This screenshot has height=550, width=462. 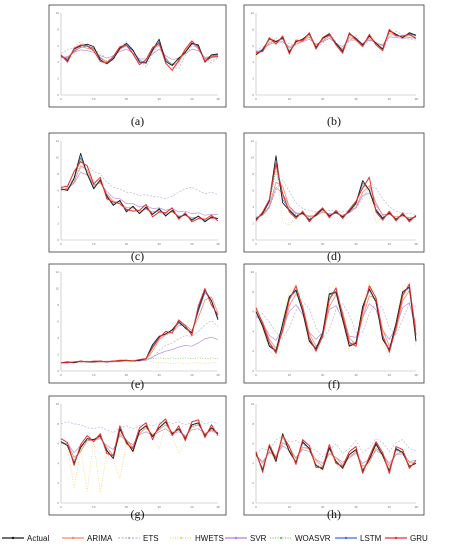 What do you see at coordinates (313, 538) in the screenshot?
I see `legend-label: WOASVR` at bounding box center [313, 538].